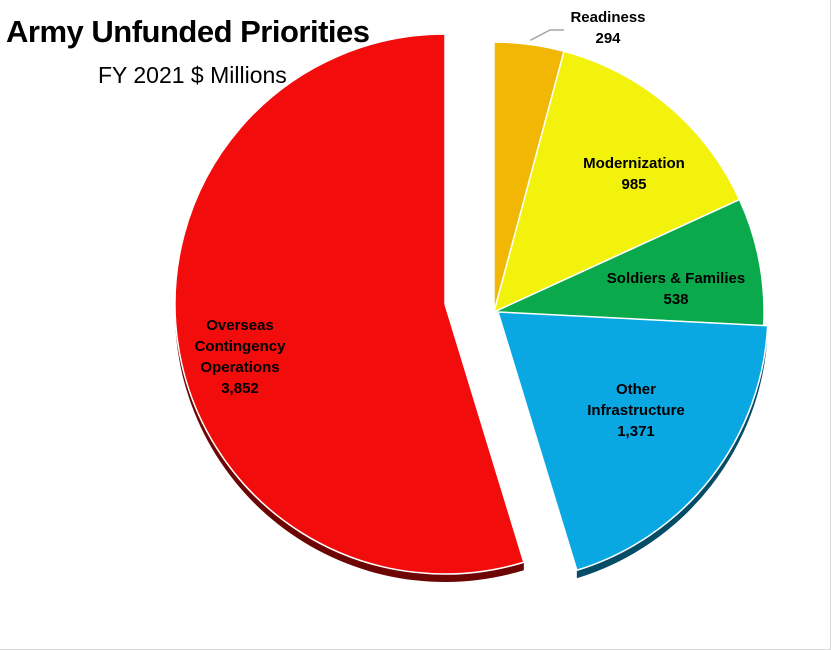 The image size is (831, 650). Describe the element at coordinates (676, 278) in the screenshot. I see `slice-name-2: Soldiers & Families` at that location.